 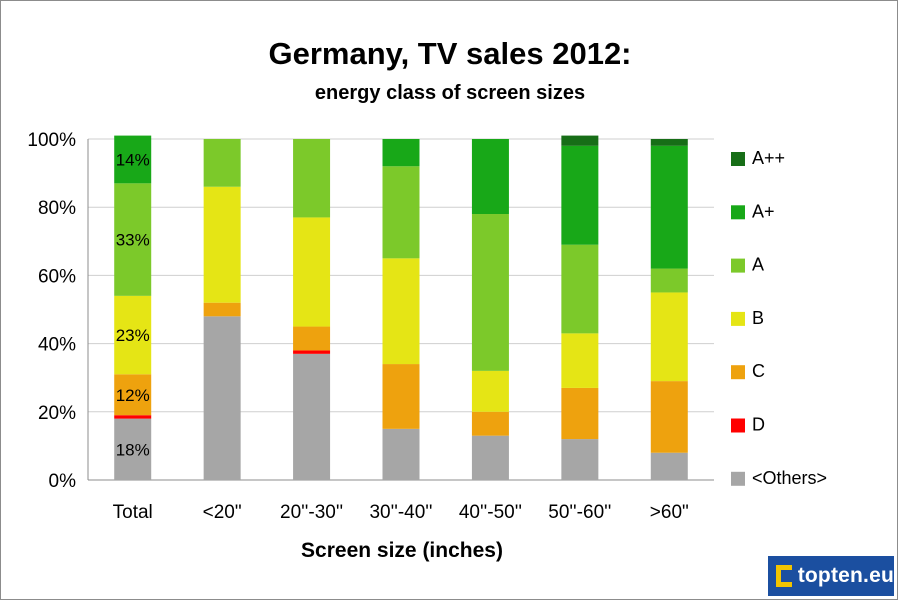 What do you see at coordinates (57, 276) in the screenshot?
I see `y-tick-label: 60%` at bounding box center [57, 276].